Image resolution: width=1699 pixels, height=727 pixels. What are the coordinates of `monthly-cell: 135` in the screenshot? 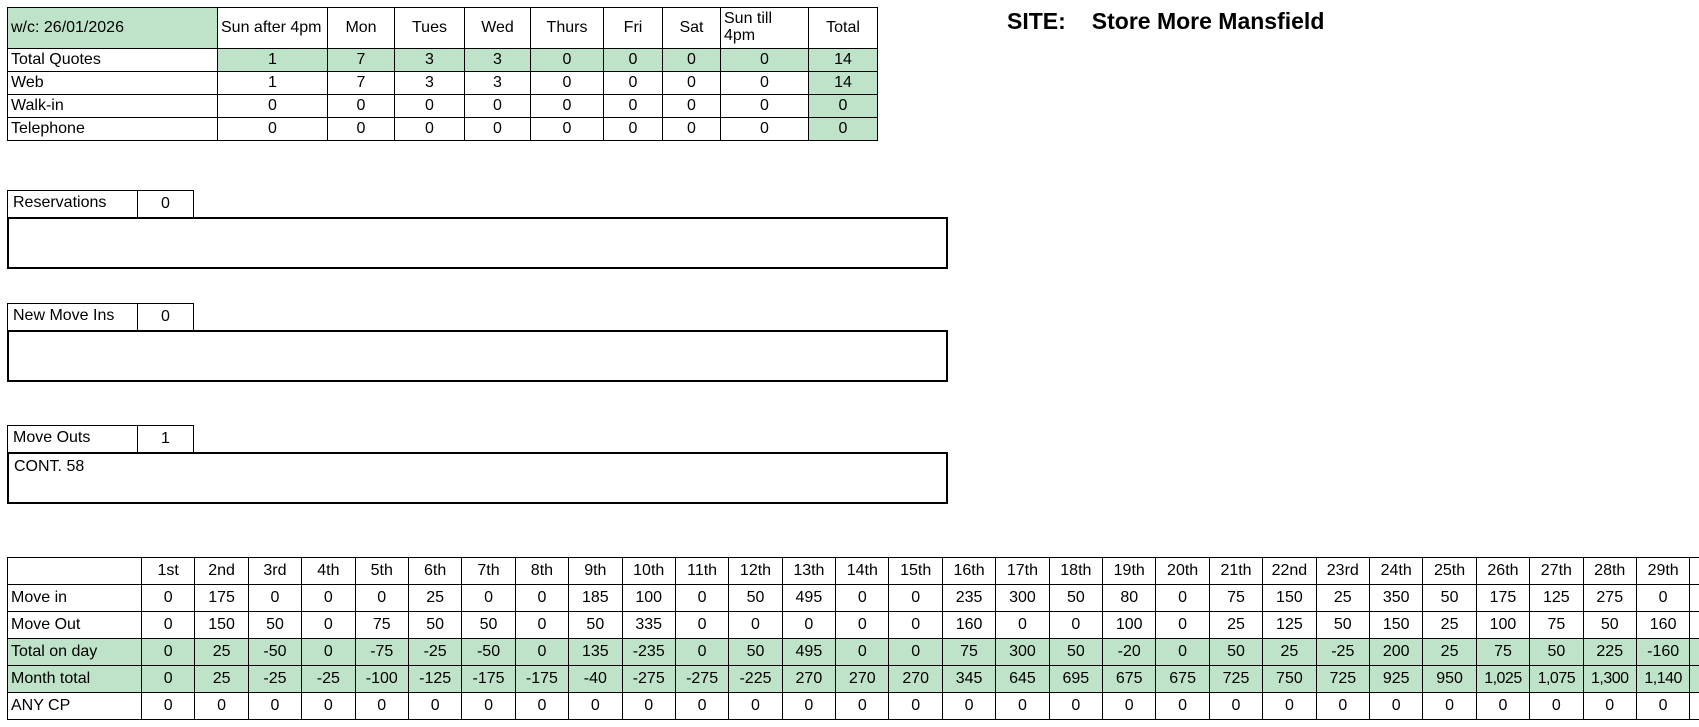 It's located at (595, 652).